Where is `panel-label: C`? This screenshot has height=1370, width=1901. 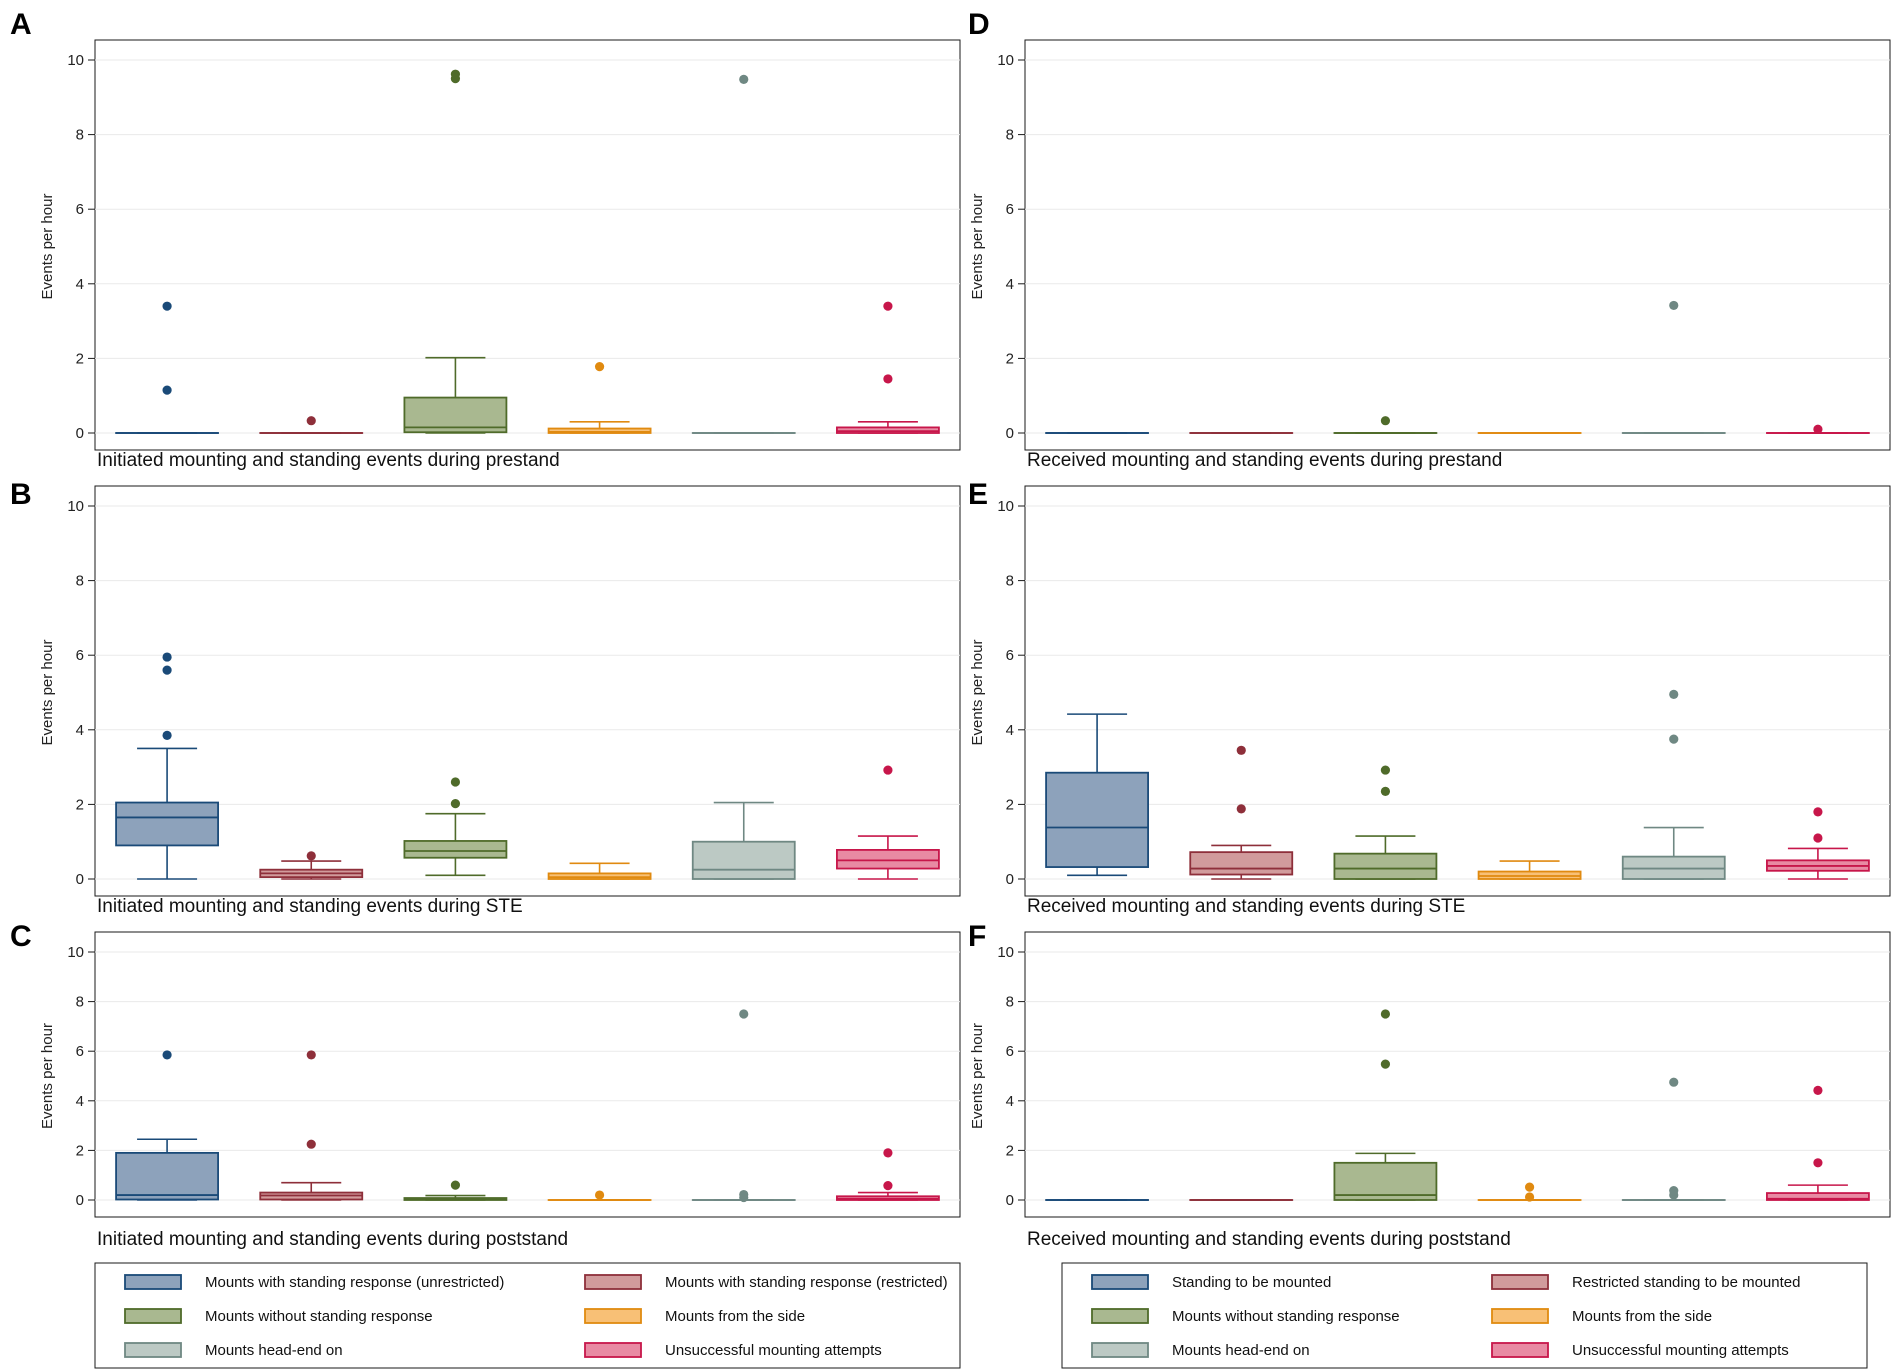 panel-label: C is located at coordinates (21, 936).